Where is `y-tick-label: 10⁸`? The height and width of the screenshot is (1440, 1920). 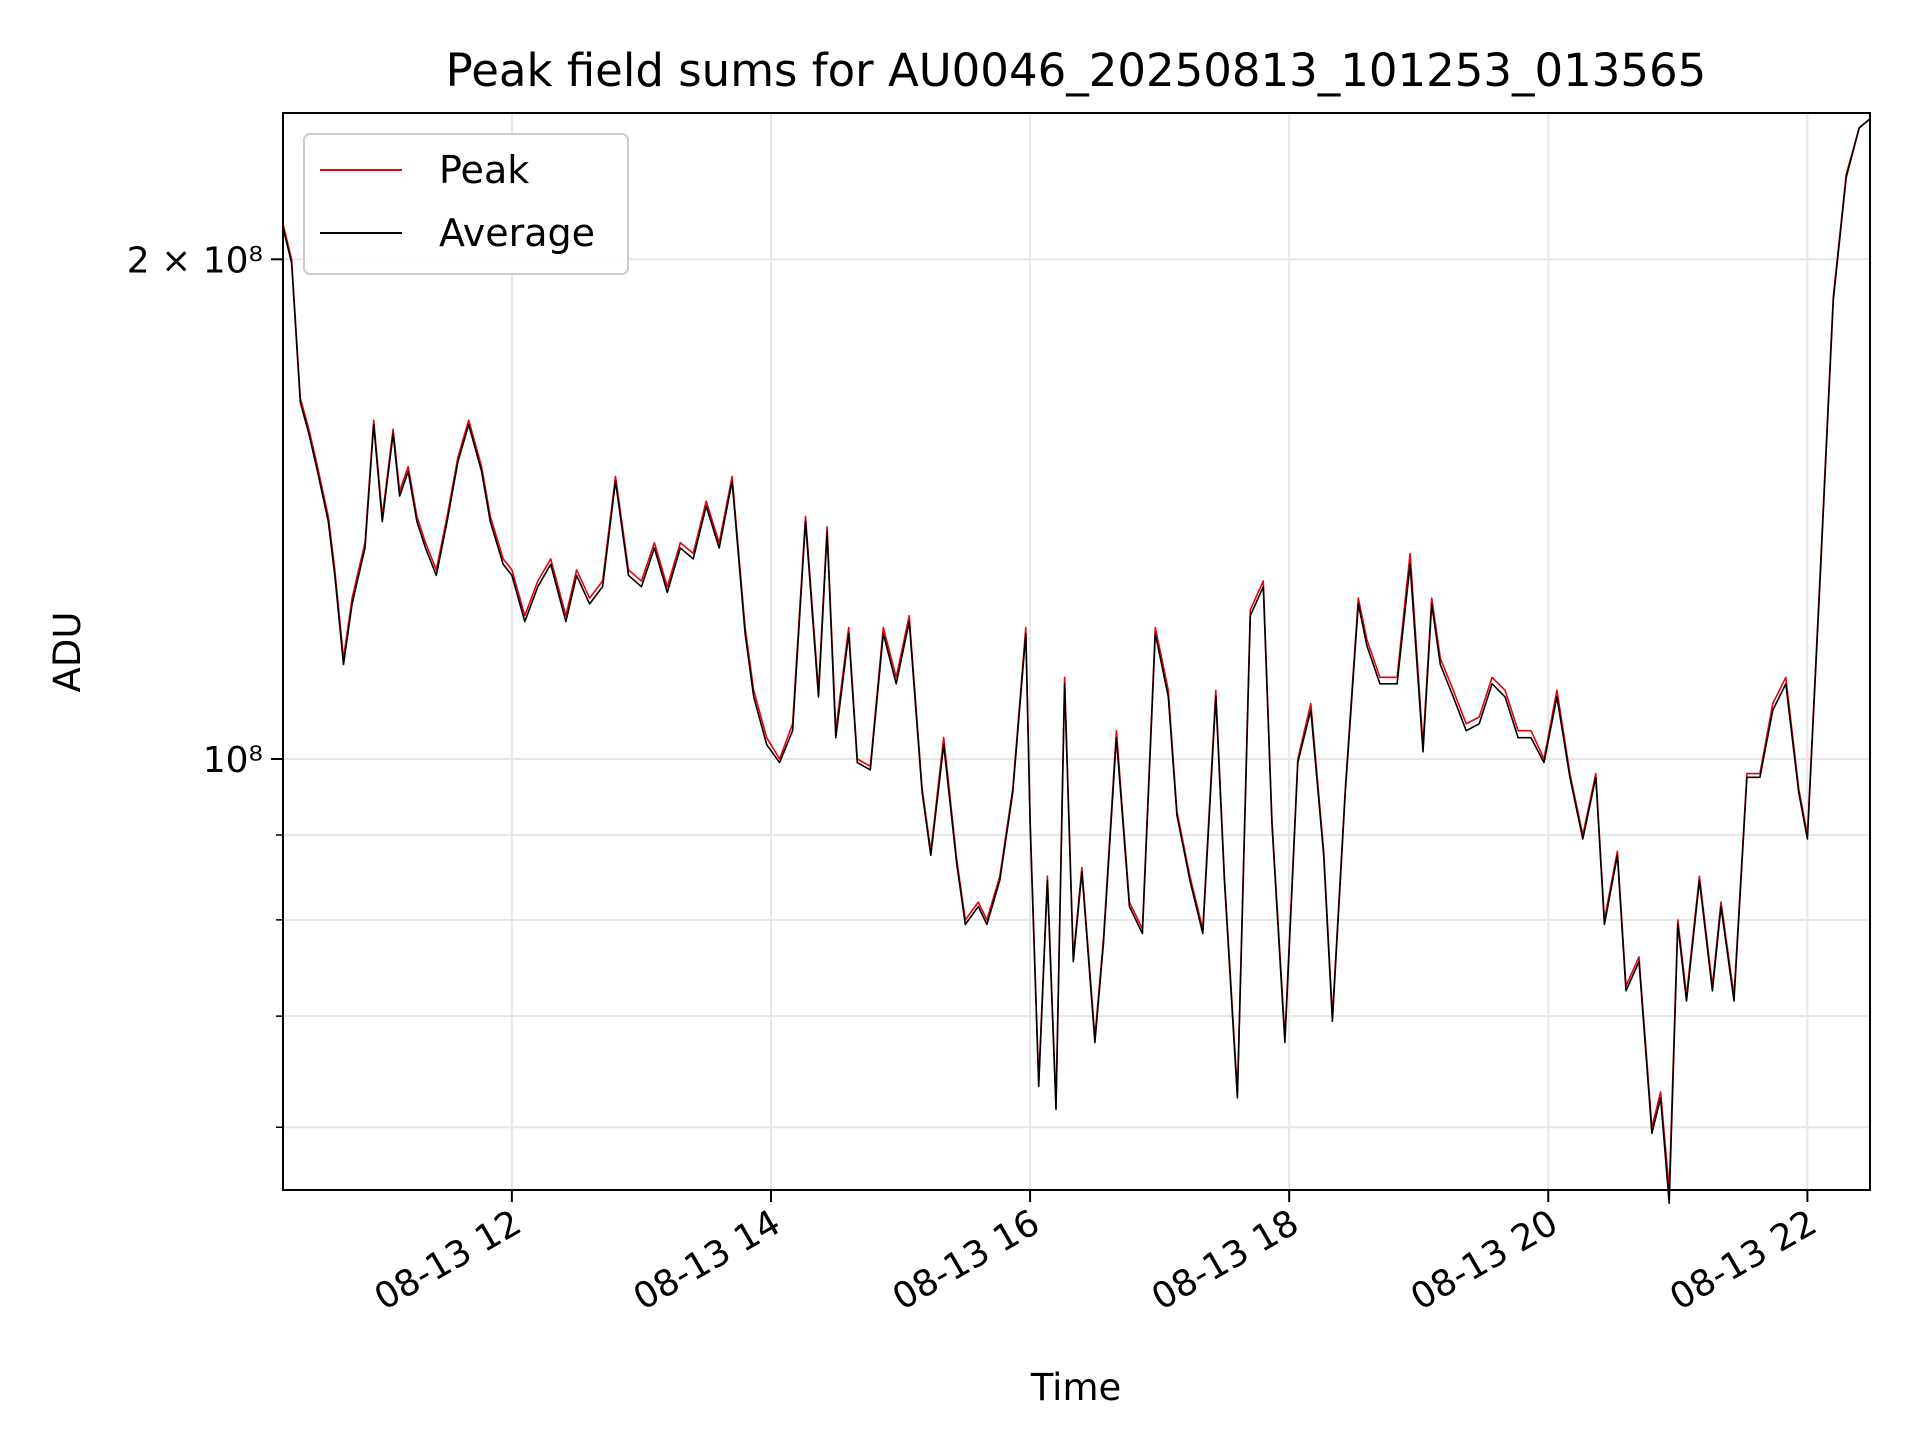 y-tick-label: 10⁸ is located at coordinates (233, 760).